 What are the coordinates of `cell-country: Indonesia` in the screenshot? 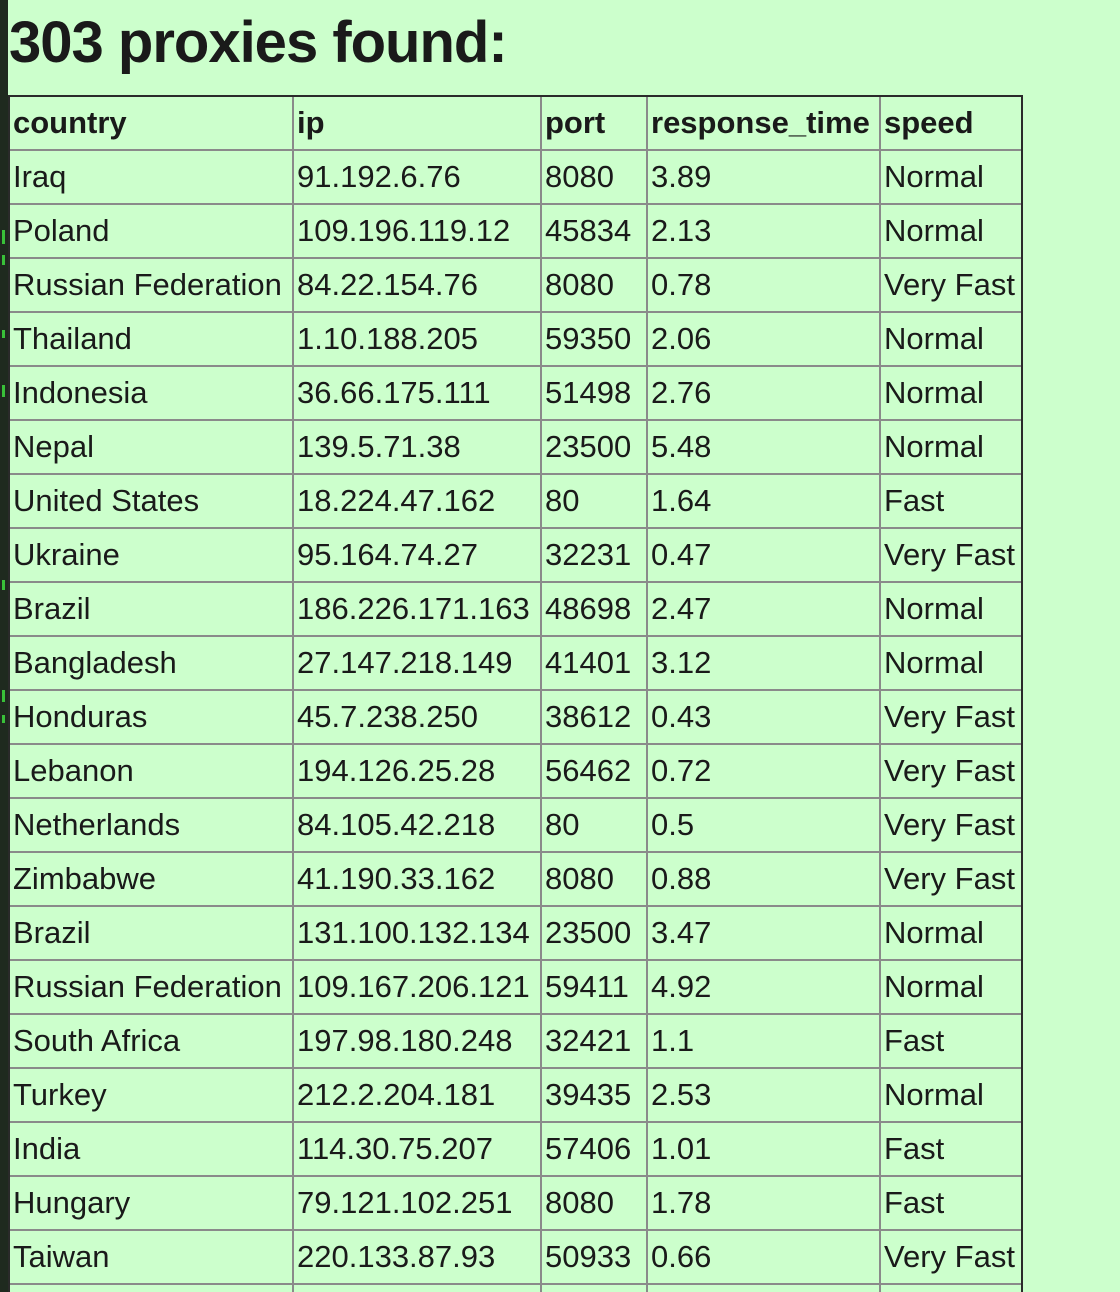 It's located at (152, 394).